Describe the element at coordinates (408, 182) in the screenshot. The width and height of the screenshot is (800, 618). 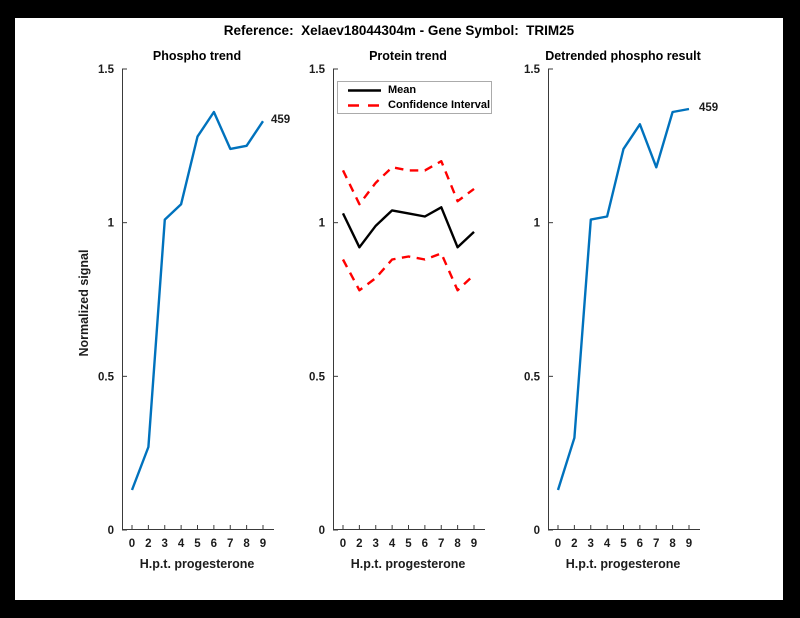
I see `series-line-confidence-upper` at that location.